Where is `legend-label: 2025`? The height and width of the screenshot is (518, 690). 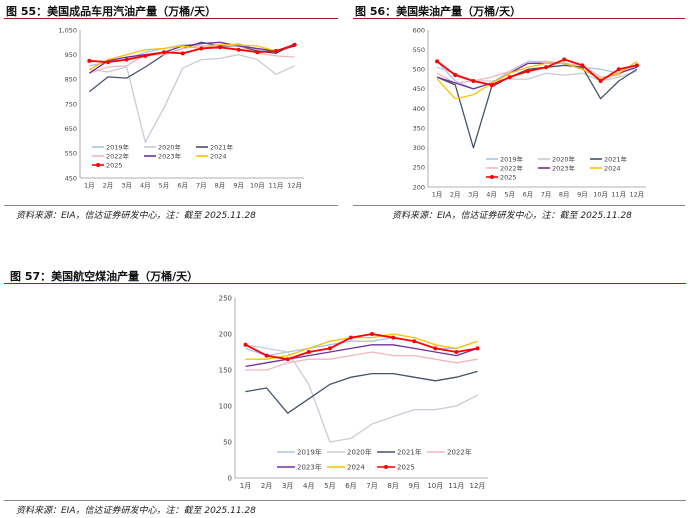
legend-label: 2025 is located at coordinates (508, 177).